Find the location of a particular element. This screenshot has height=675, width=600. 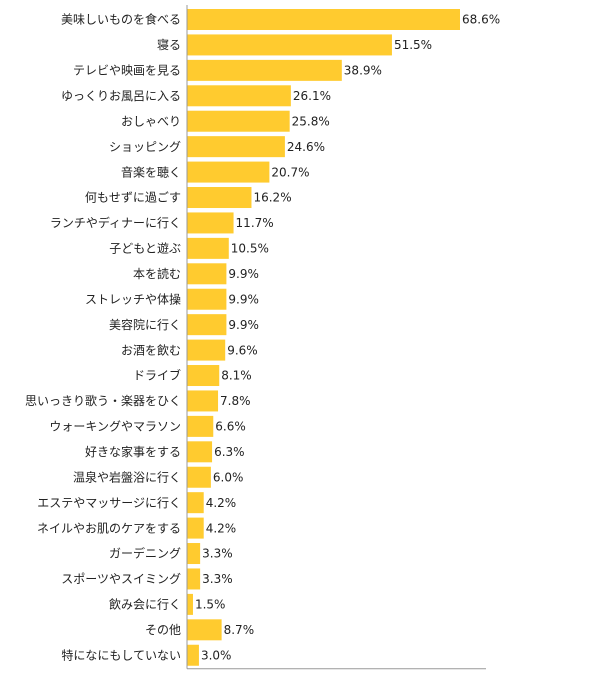

value-label-25: 3.0% is located at coordinates (216, 655).